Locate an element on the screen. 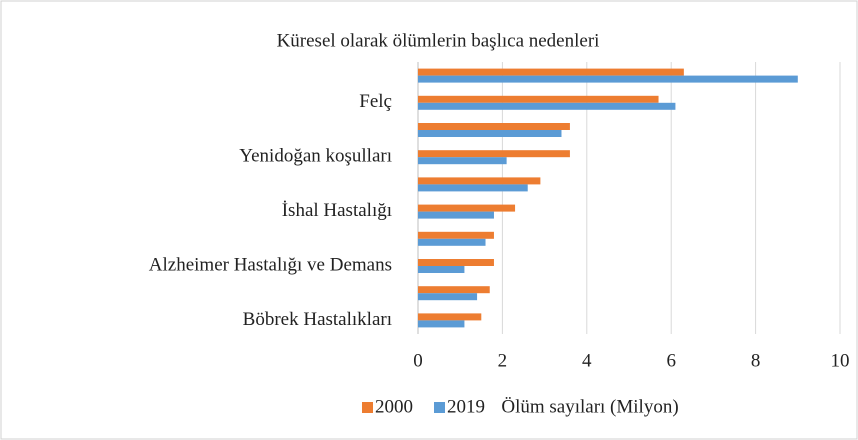 The width and height of the screenshot is (858, 440). x-tick-label: 0 is located at coordinates (418, 360).